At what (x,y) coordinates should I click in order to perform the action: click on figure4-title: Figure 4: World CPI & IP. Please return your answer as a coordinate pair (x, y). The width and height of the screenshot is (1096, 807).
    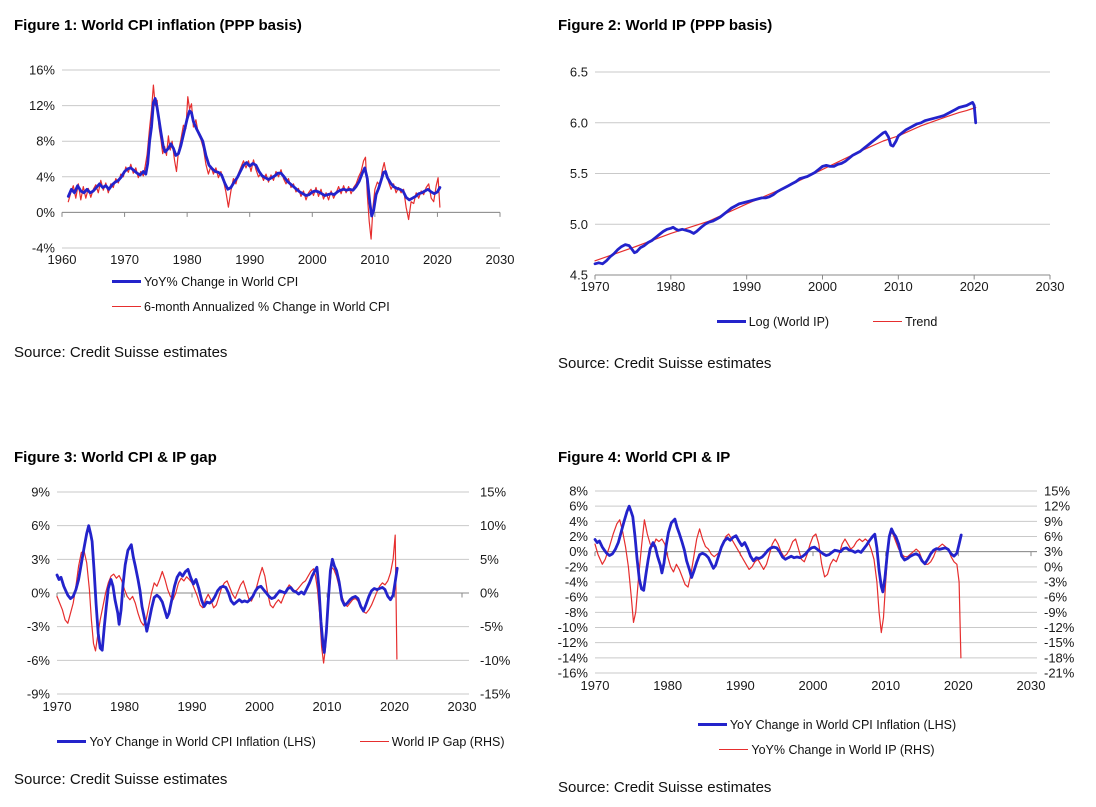
    Looking at the image, I should click on (644, 457).